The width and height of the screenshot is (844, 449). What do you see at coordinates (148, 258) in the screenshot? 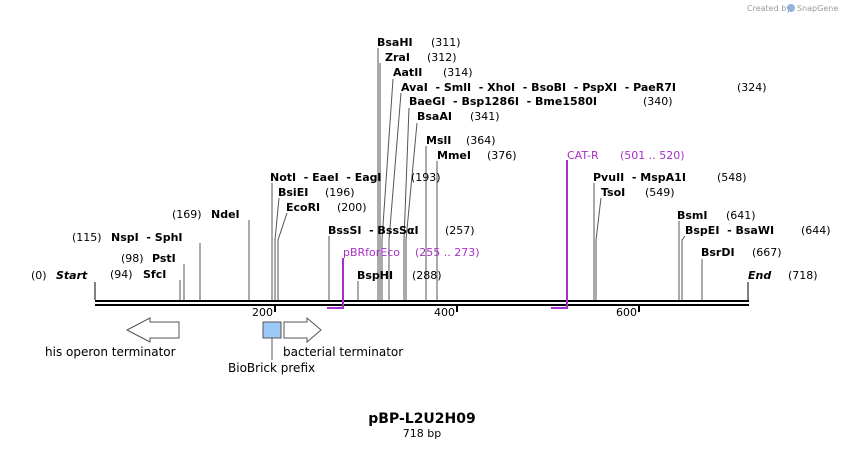
I see `site-psti: (98) PstI` at bounding box center [148, 258].